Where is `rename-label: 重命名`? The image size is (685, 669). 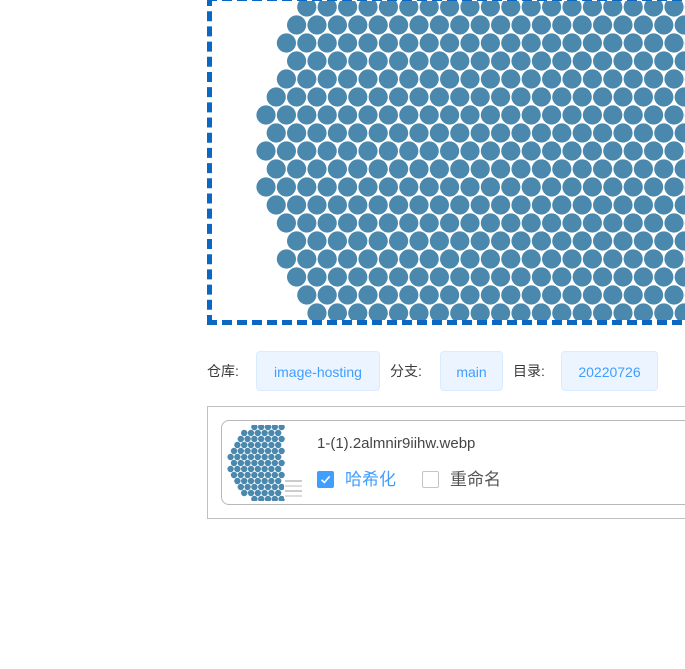
rename-label: 重命名 is located at coordinates (475, 479).